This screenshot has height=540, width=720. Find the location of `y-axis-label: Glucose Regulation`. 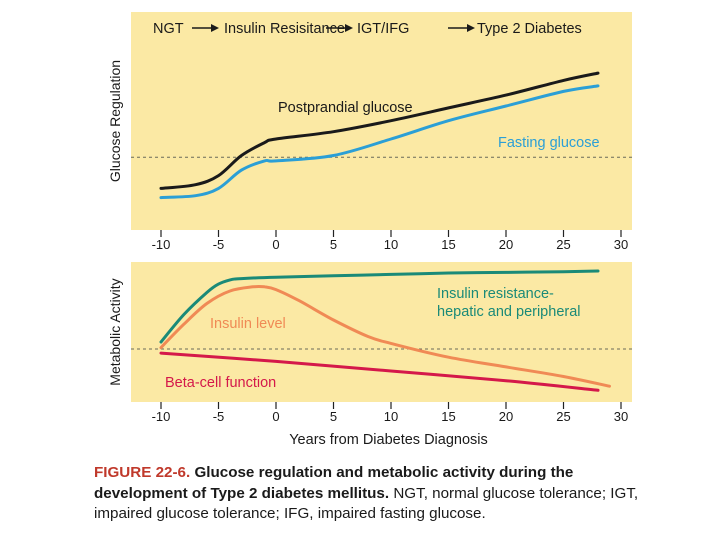

y-axis-label: Glucose Regulation is located at coordinates (115, 121).